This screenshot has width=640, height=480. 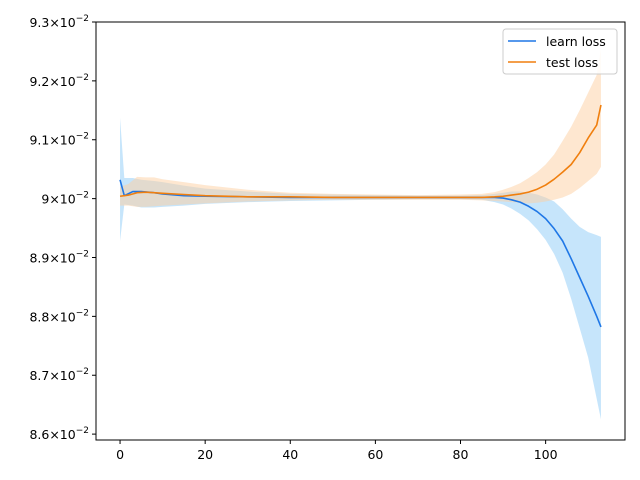 I want to click on test-loss-line, so click(x=360, y=151).